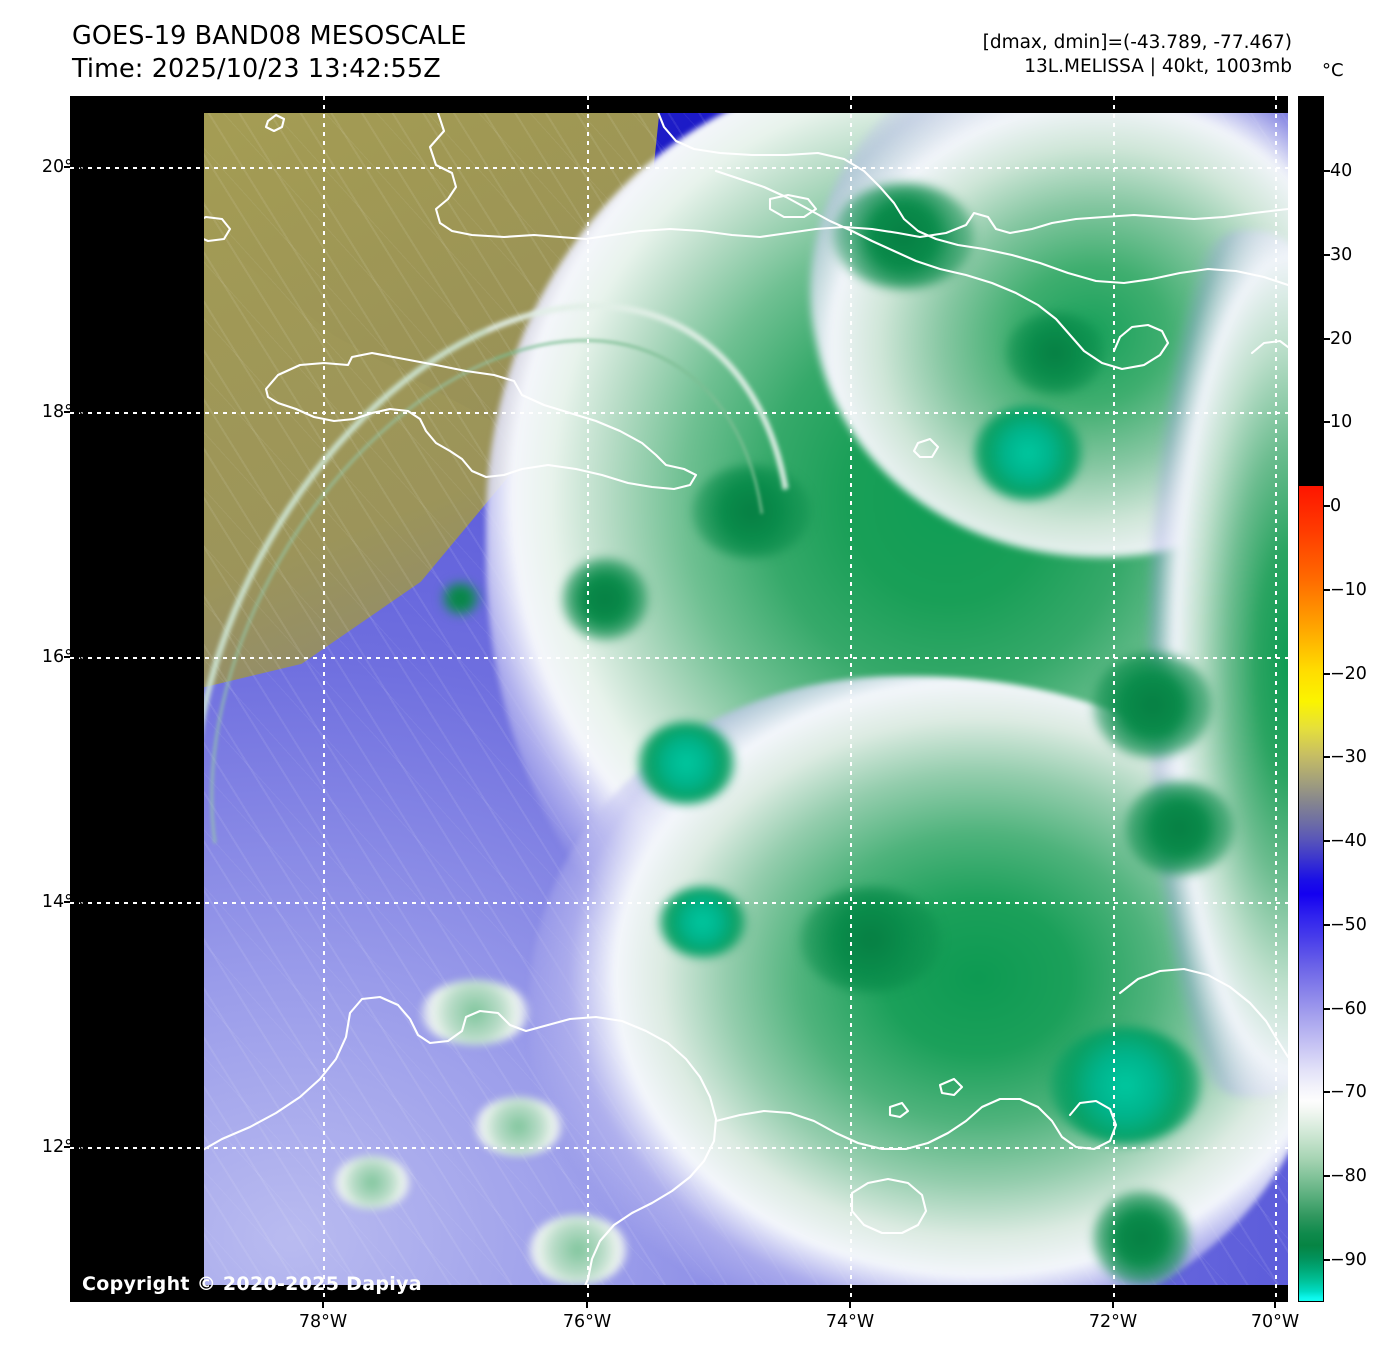 This screenshot has height=1359, width=1390. What do you see at coordinates (481, 421) in the screenshot?
I see `coastline-jamaica` at bounding box center [481, 421].